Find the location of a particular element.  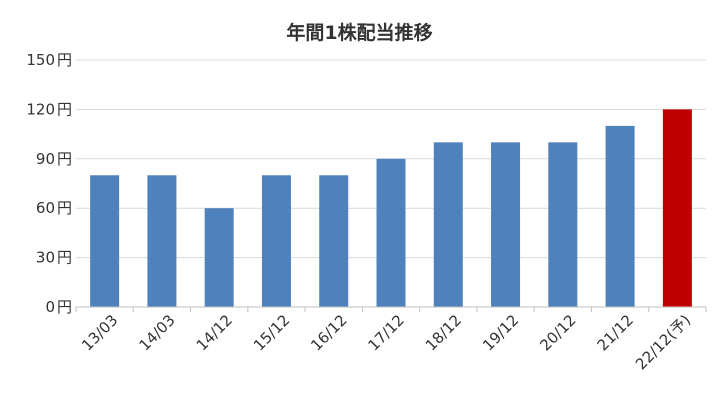

x-tick-label: 14/03 is located at coordinates (156, 332).